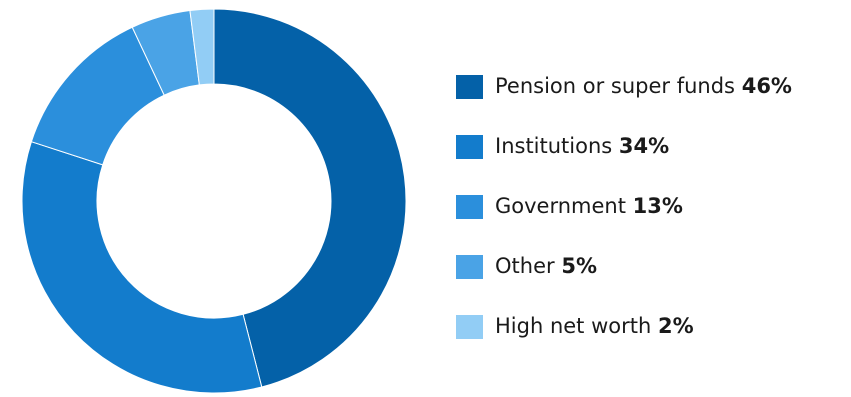  Describe the element at coordinates (579, 266) in the screenshot. I see `legend-value: 5%` at that location.